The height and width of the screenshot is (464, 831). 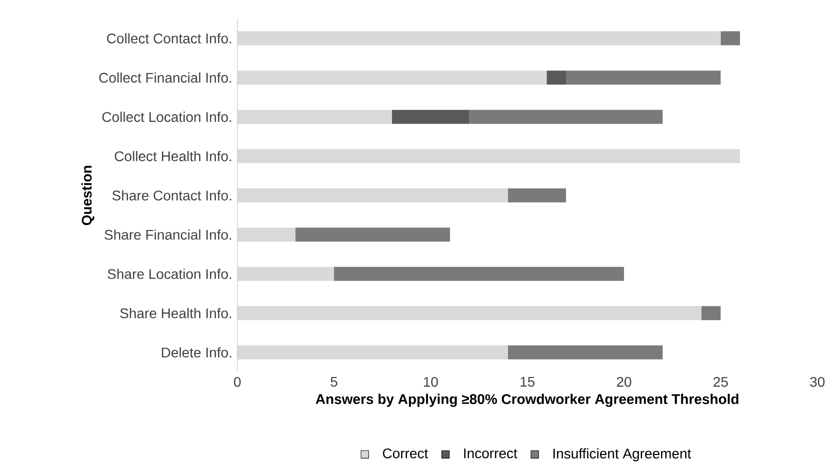 I want to click on y-tick-label: Collect Location Info., so click(x=167, y=117).